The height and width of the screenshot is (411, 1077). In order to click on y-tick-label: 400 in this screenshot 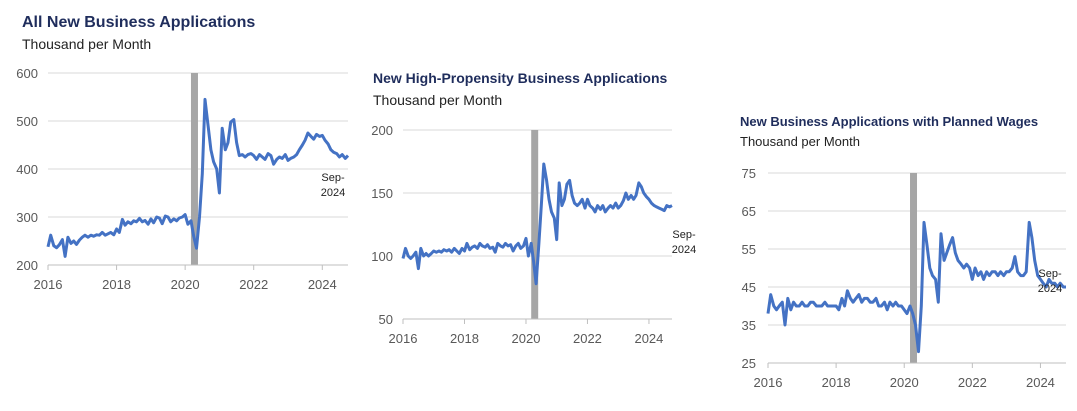, I will do `click(27, 169)`.